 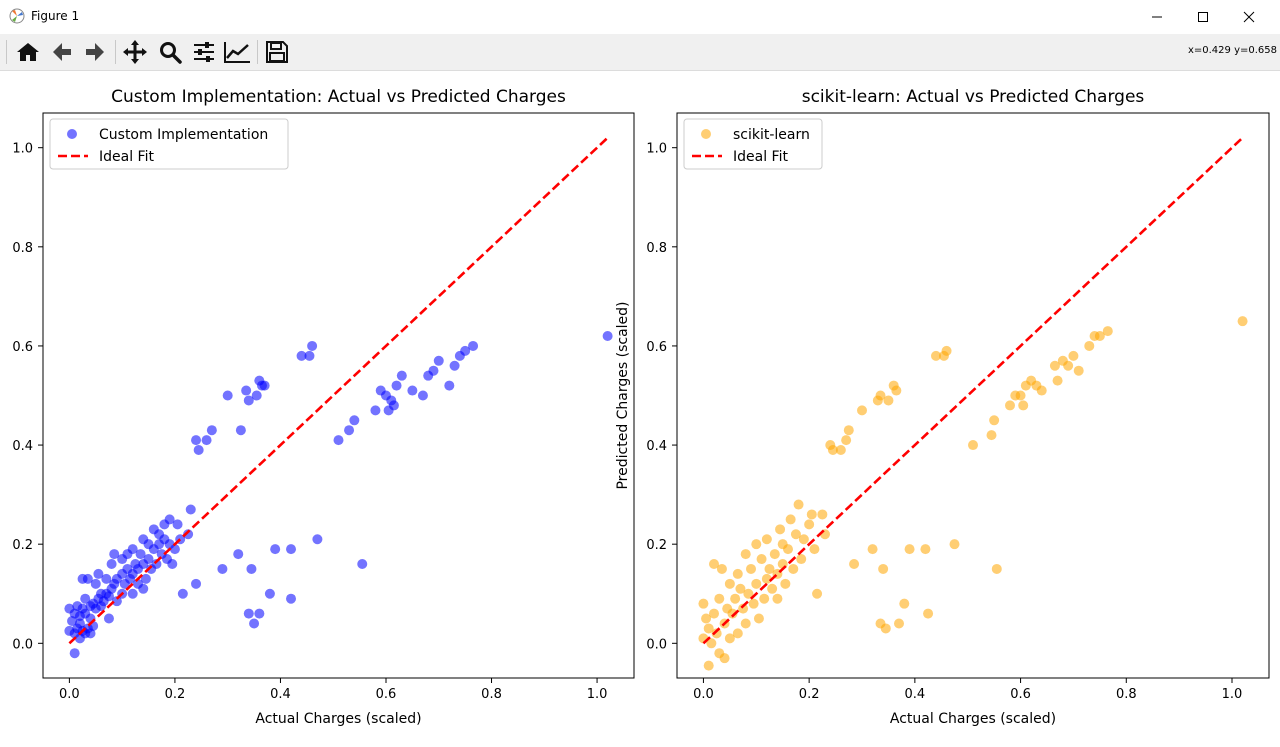 I want to click on y-tick-label: 0.8, so click(x=22, y=248).